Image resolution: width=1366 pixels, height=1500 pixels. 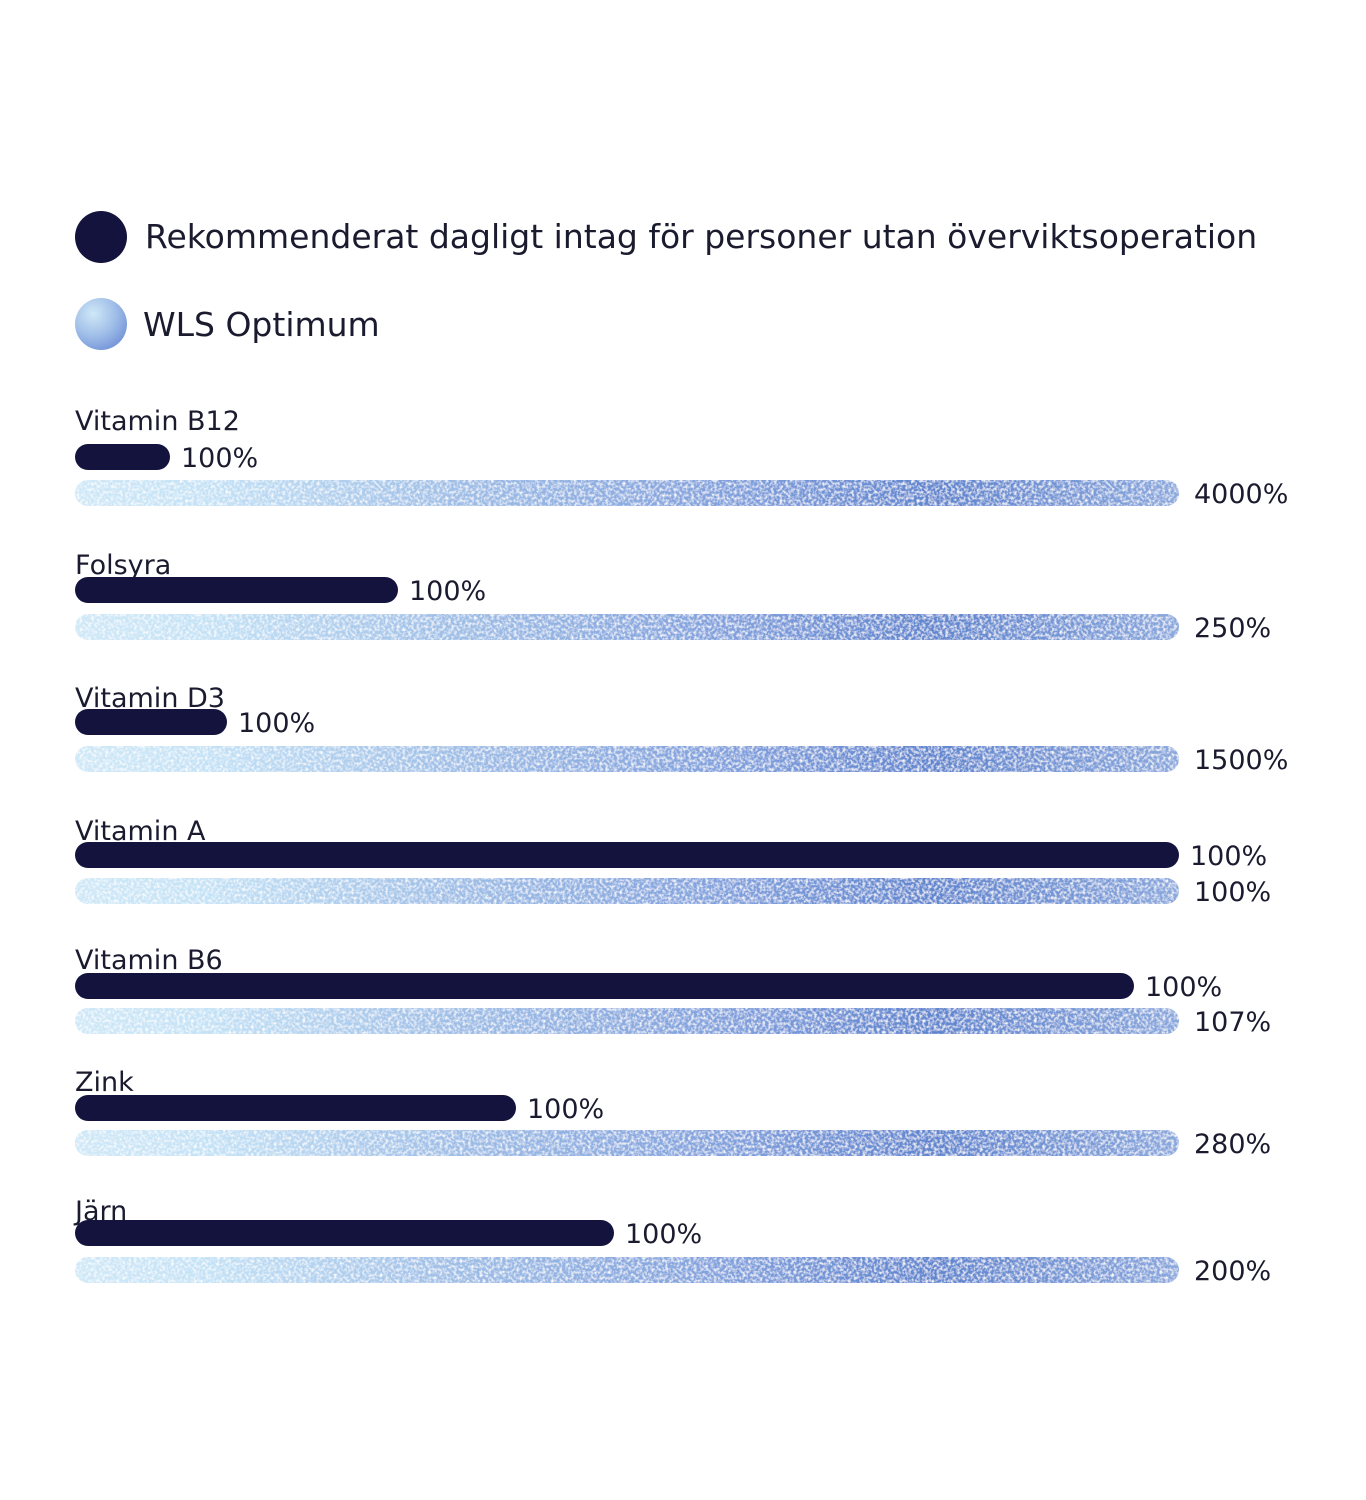 I want to click on bar-wls-optimum-folsyra, so click(x=627, y=627).